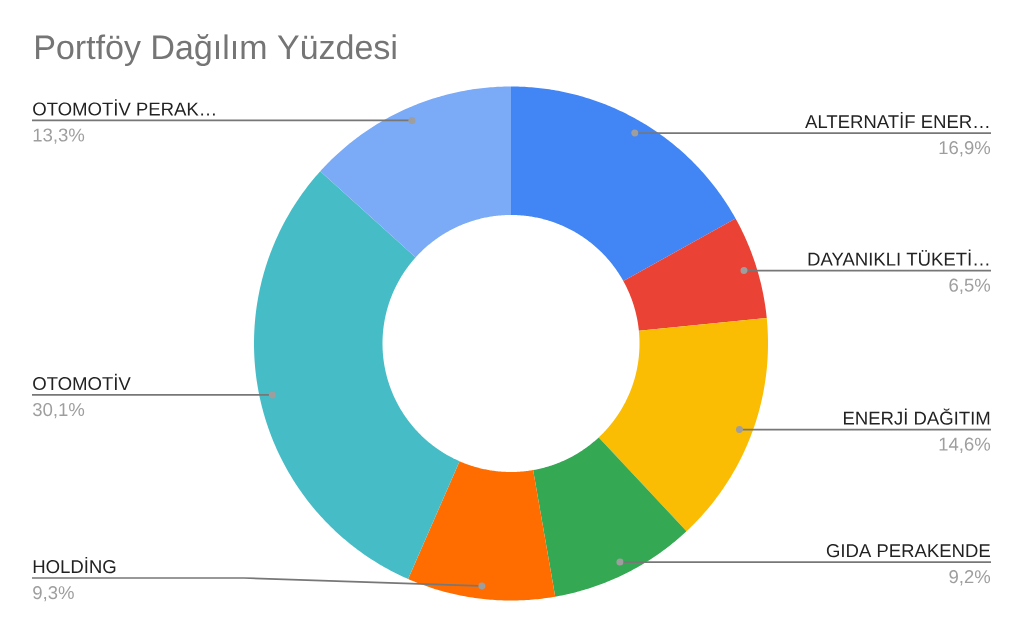 This screenshot has height=633, width=1024. I want to click on data-label: 14,6%, so click(965, 445).